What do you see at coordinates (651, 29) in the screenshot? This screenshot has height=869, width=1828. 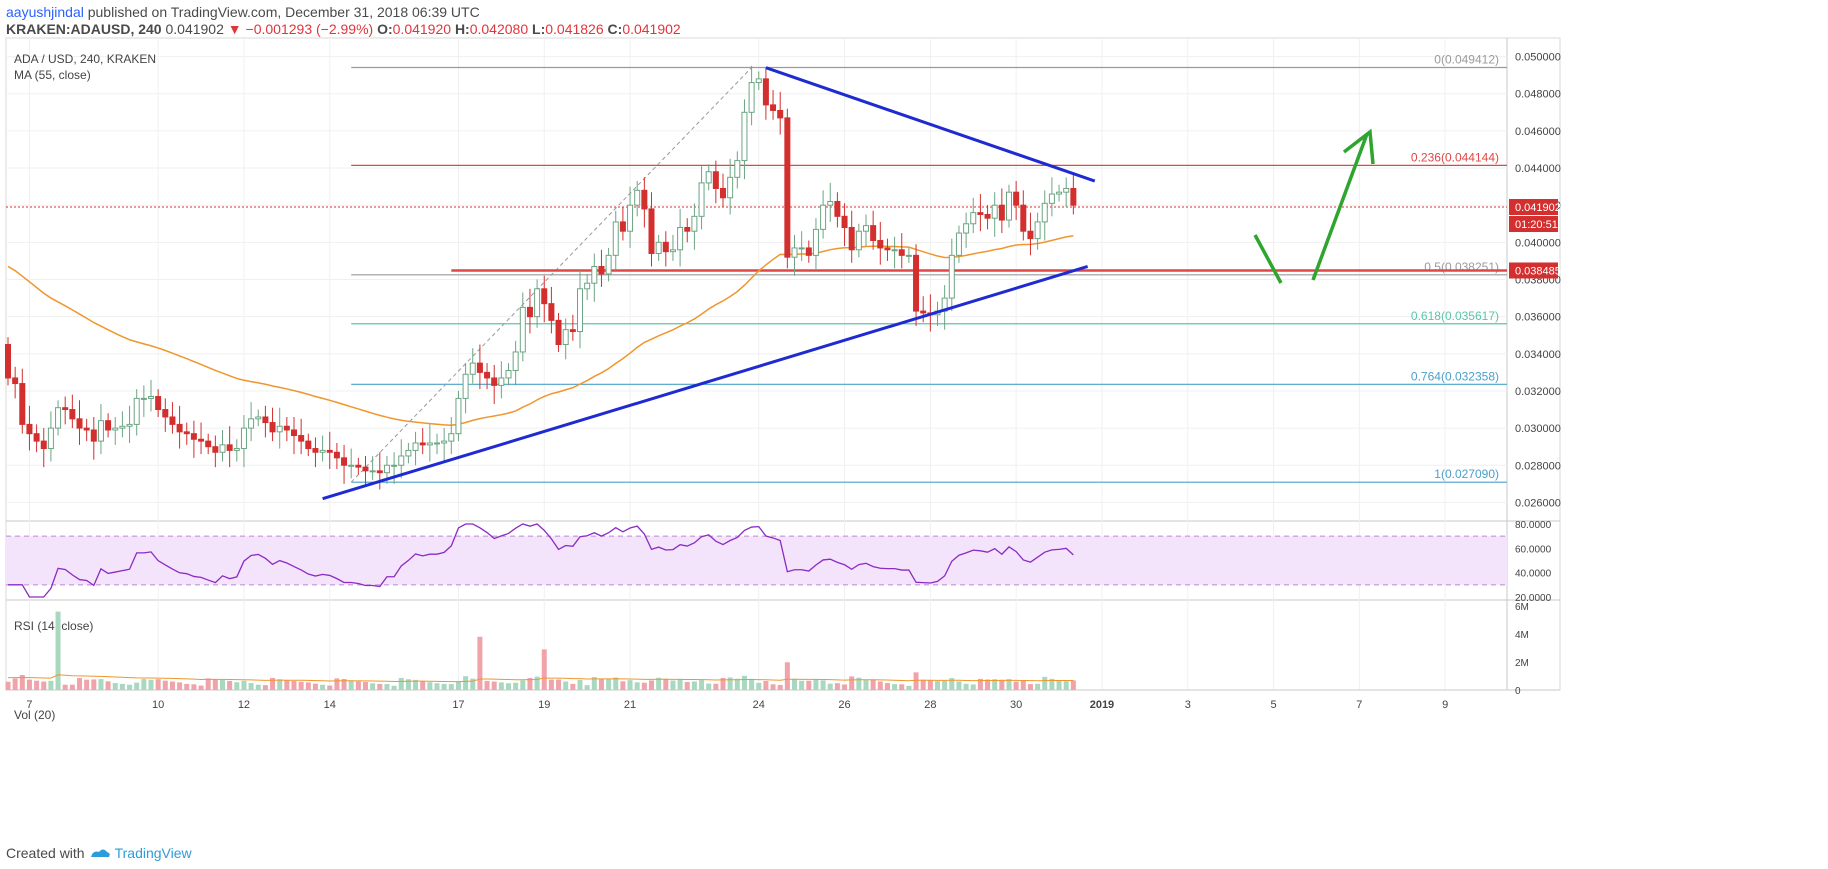 I see `close-value: 0.041902` at bounding box center [651, 29].